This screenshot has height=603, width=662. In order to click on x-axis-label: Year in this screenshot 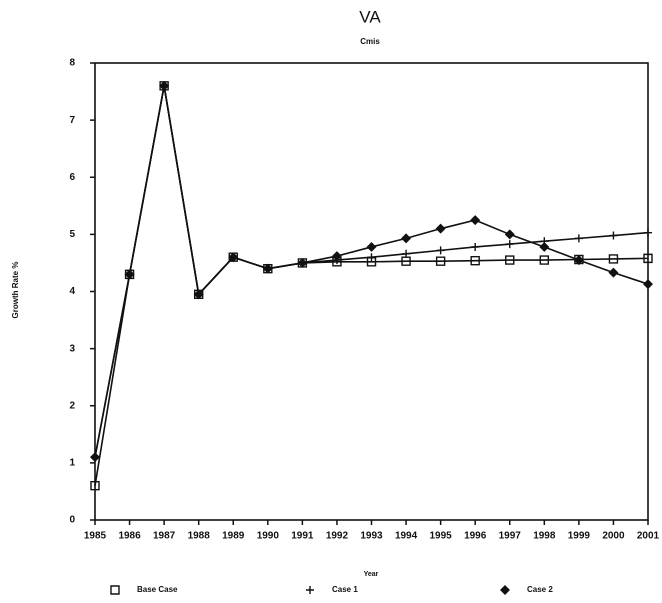, I will do `click(371, 574)`.